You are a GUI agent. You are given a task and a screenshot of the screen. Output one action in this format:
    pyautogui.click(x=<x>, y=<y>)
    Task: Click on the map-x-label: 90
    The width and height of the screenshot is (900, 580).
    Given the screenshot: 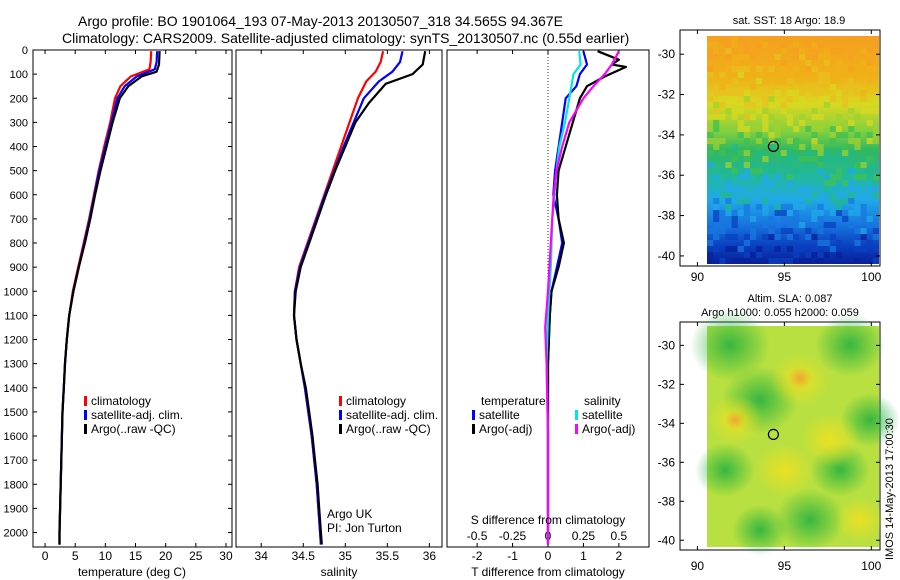 What is the action you would take?
    pyautogui.click(x=698, y=277)
    